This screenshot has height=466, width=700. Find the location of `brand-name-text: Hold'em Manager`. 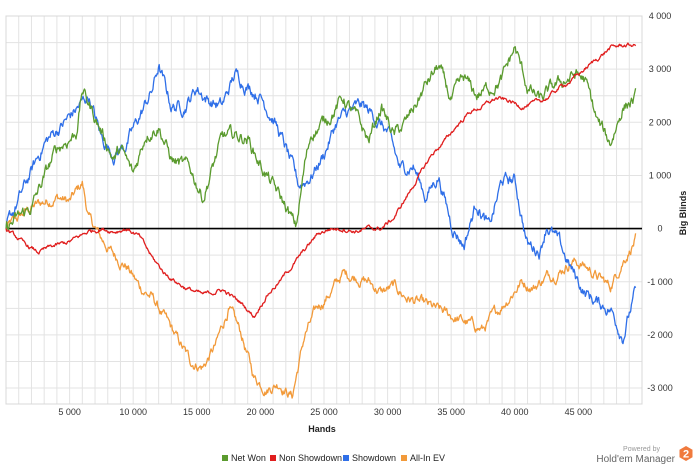

brand-name-text: Hold'em Manager is located at coordinates (635, 459).